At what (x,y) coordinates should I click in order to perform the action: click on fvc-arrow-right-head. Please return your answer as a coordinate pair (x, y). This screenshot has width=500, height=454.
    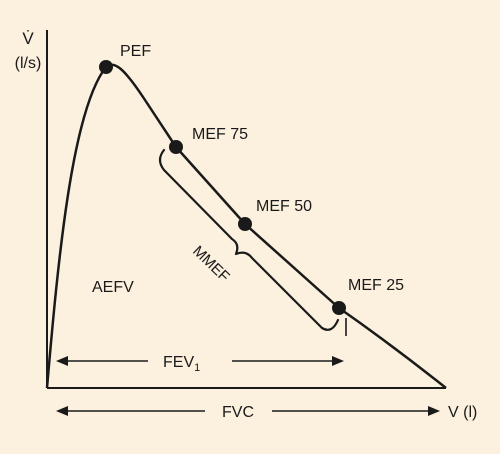
    Looking at the image, I should click on (434, 411).